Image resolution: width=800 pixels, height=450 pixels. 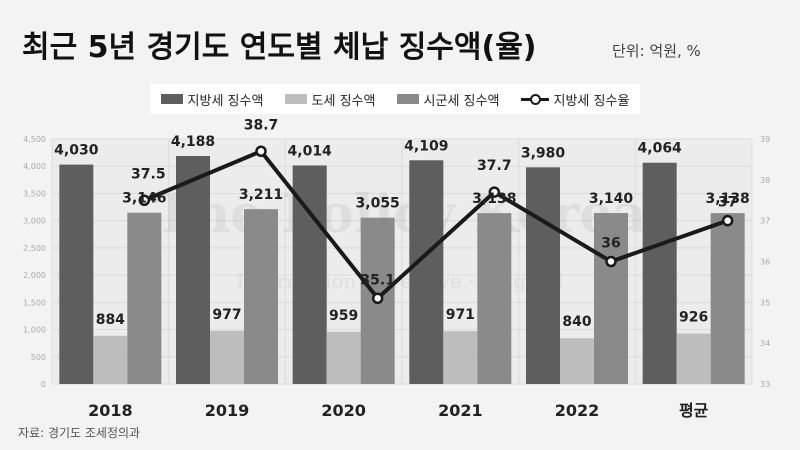 What do you see at coordinates (426, 146) in the screenshot?
I see `data-label-provincial: 4,109` at bounding box center [426, 146].